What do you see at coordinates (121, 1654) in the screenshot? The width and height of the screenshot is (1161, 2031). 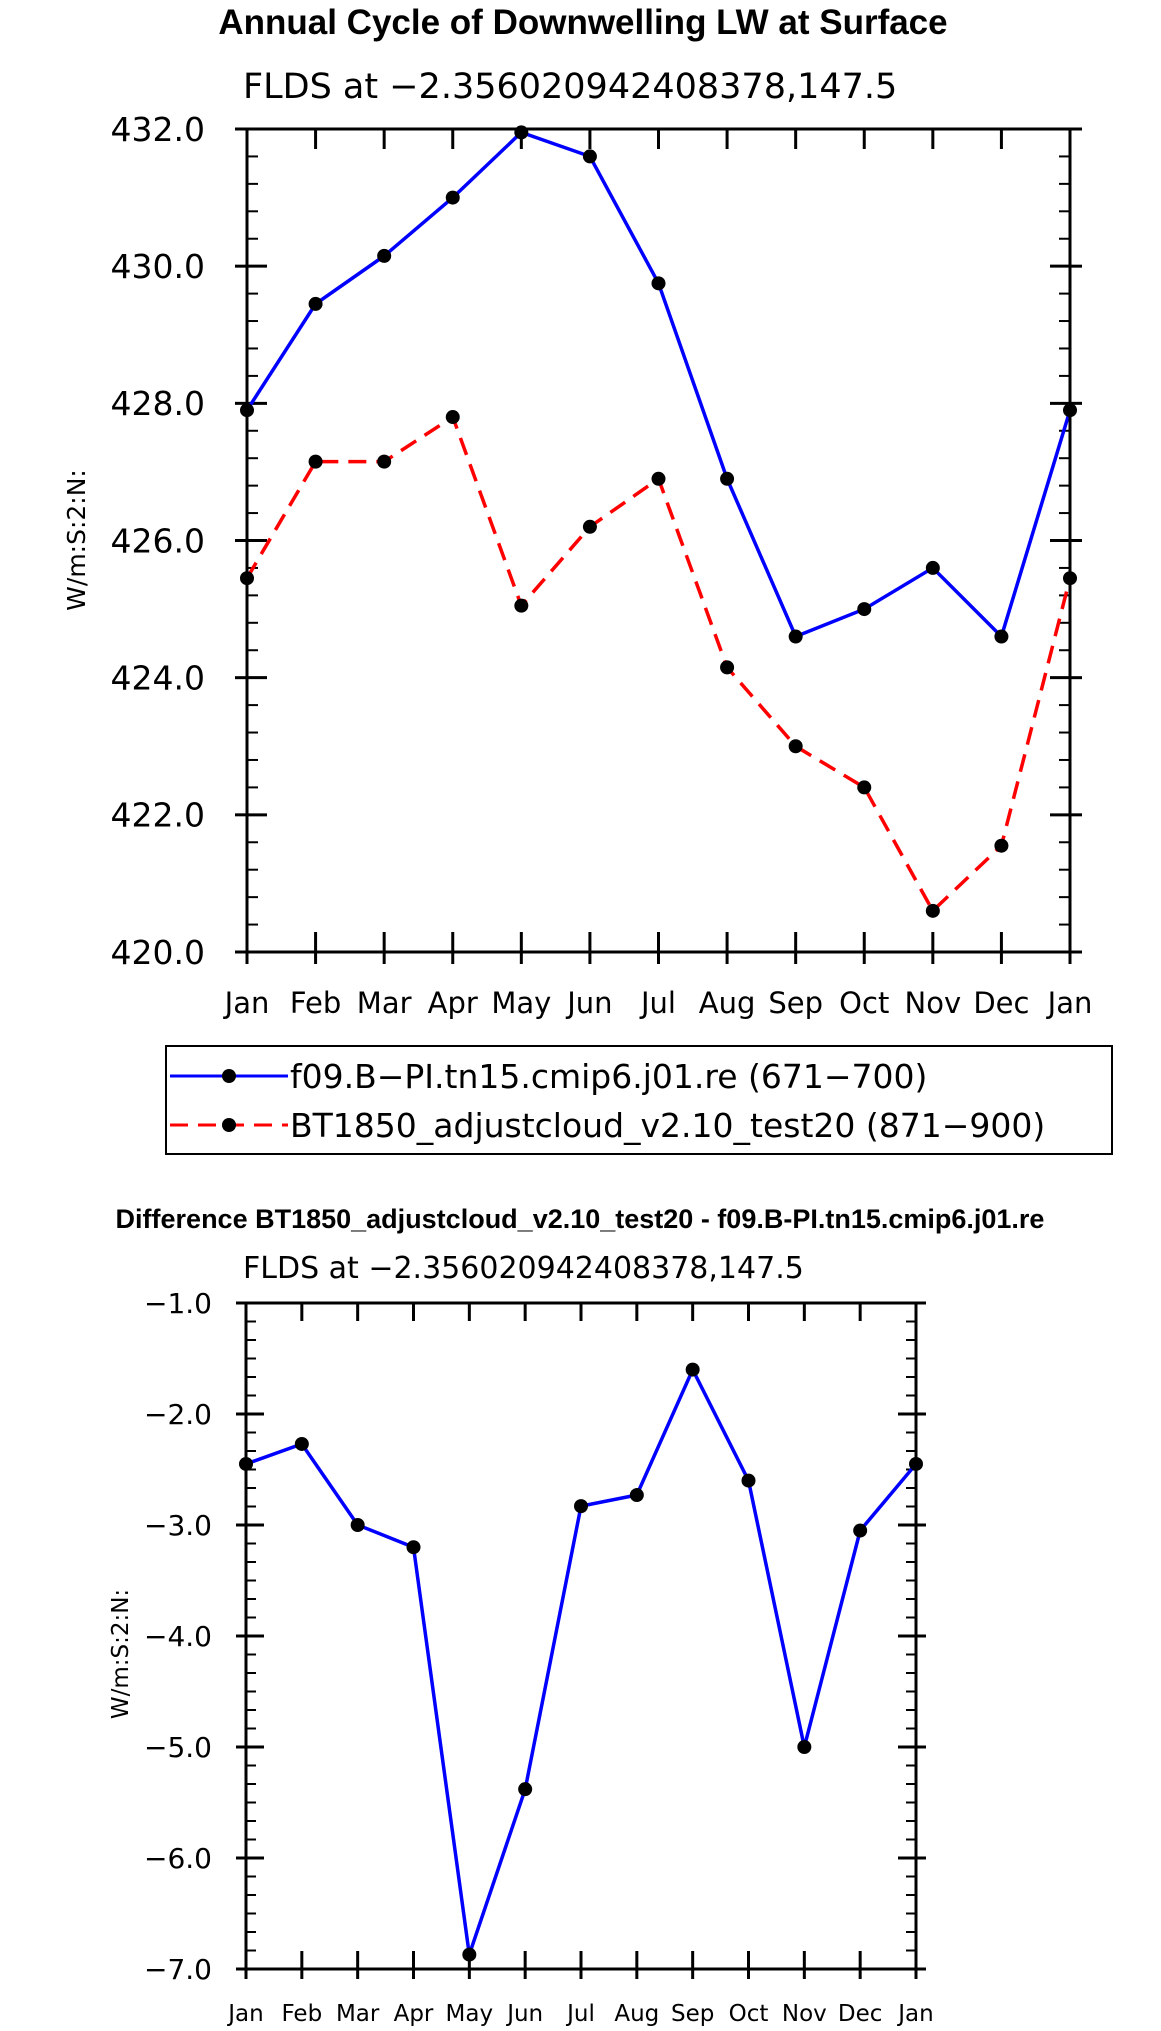 I see `chart2-ylabel: W/m:S:2:N:` at bounding box center [121, 1654].